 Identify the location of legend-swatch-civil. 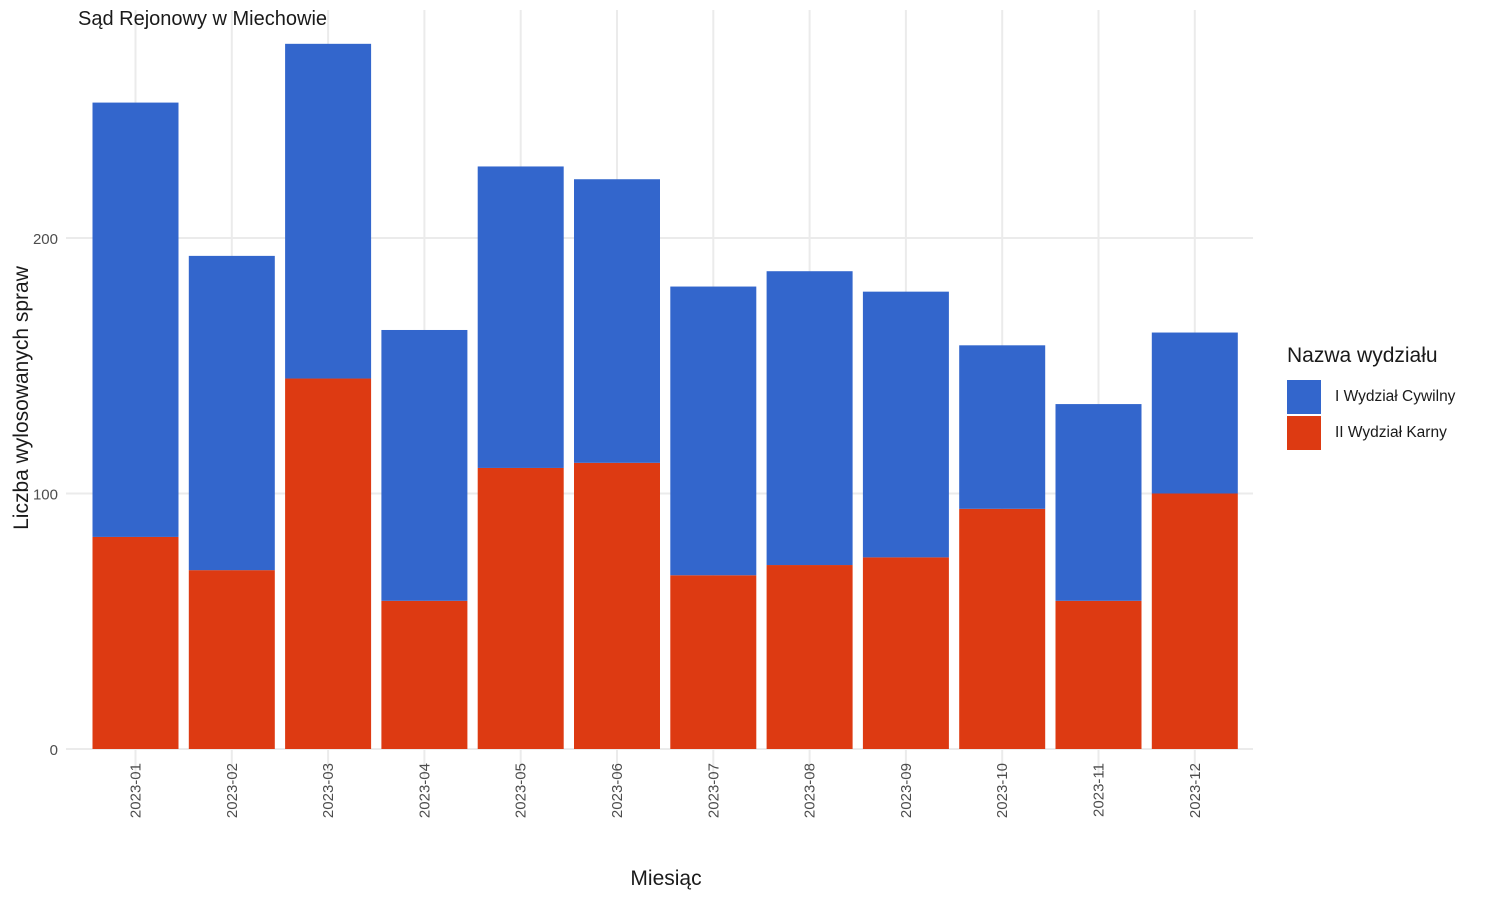
(1304, 397).